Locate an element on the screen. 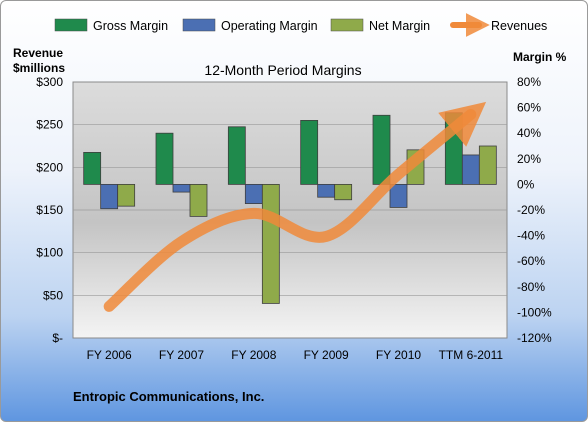 This screenshot has height=422, width=588. right-tick-label: -20% is located at coordinates (531, 210).